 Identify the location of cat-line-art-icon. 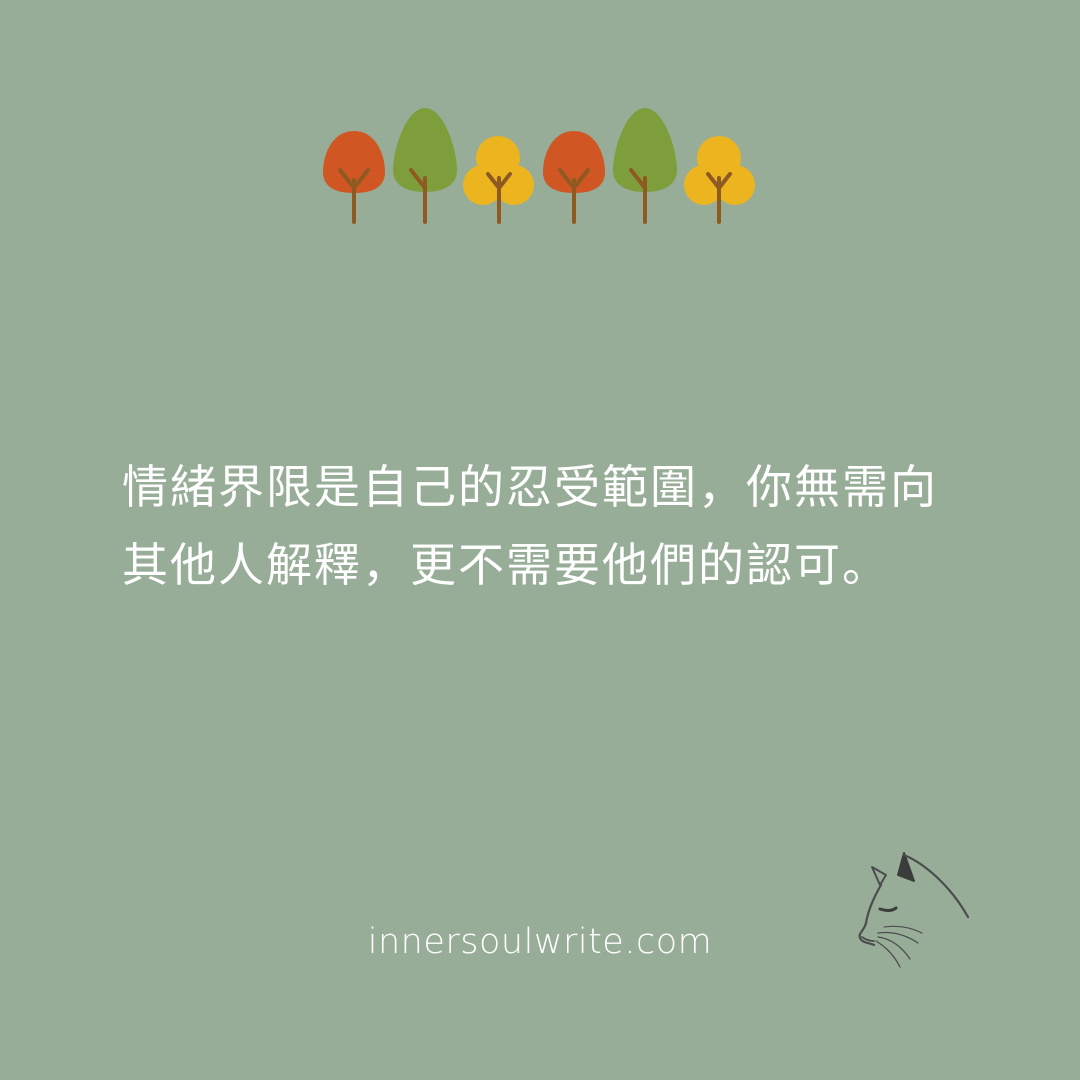
(914, 910).